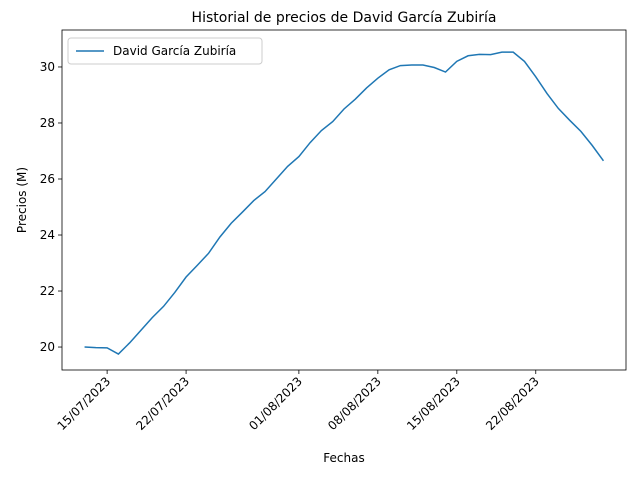 The width and height of the screenshot is (640, 480). What do you see at coordinates (22, 200) in the screenshot?
I see `y-axis-label: Precios (M)` at bounding box center [22, 200].